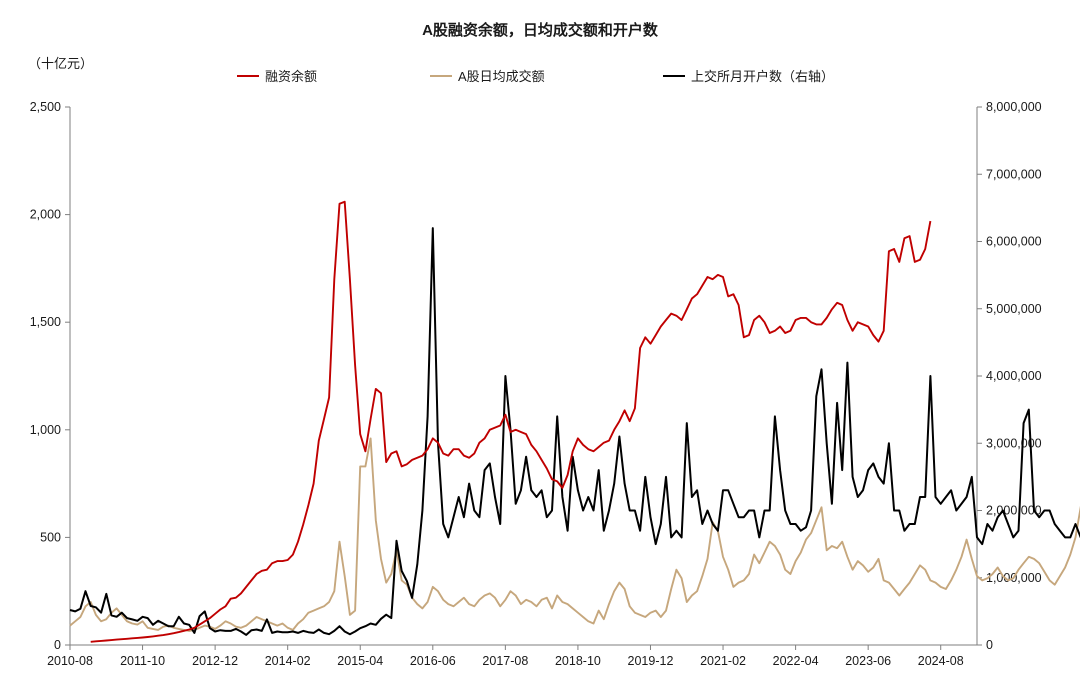  What do you see at coordinates (674, 75) in the screenshot?
I see `legend-swatch-sse-accounts` at bounding box center [674, 75].